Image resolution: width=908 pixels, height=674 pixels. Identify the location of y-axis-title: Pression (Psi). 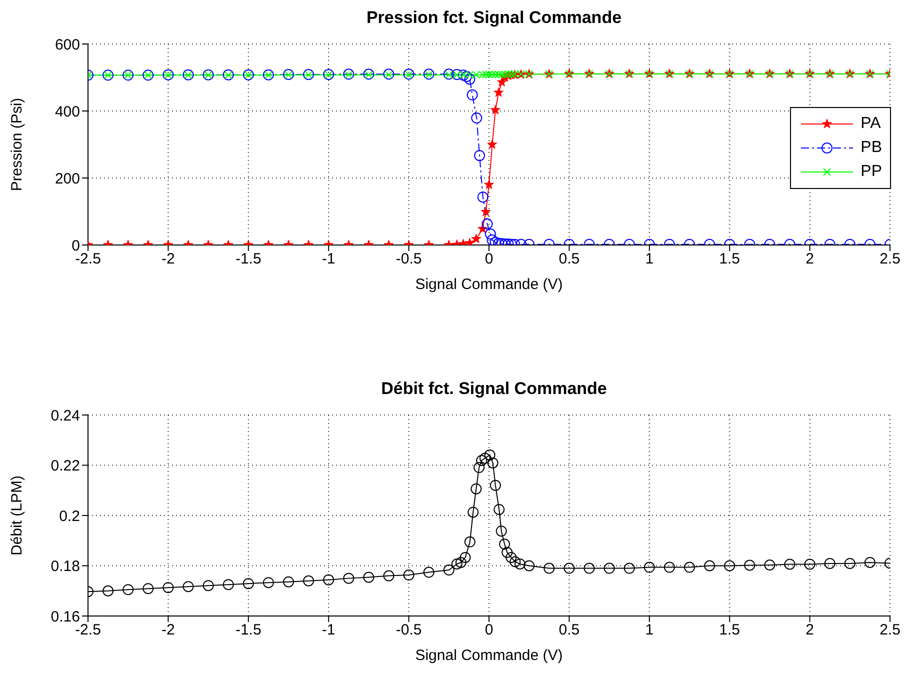
(17, 145).